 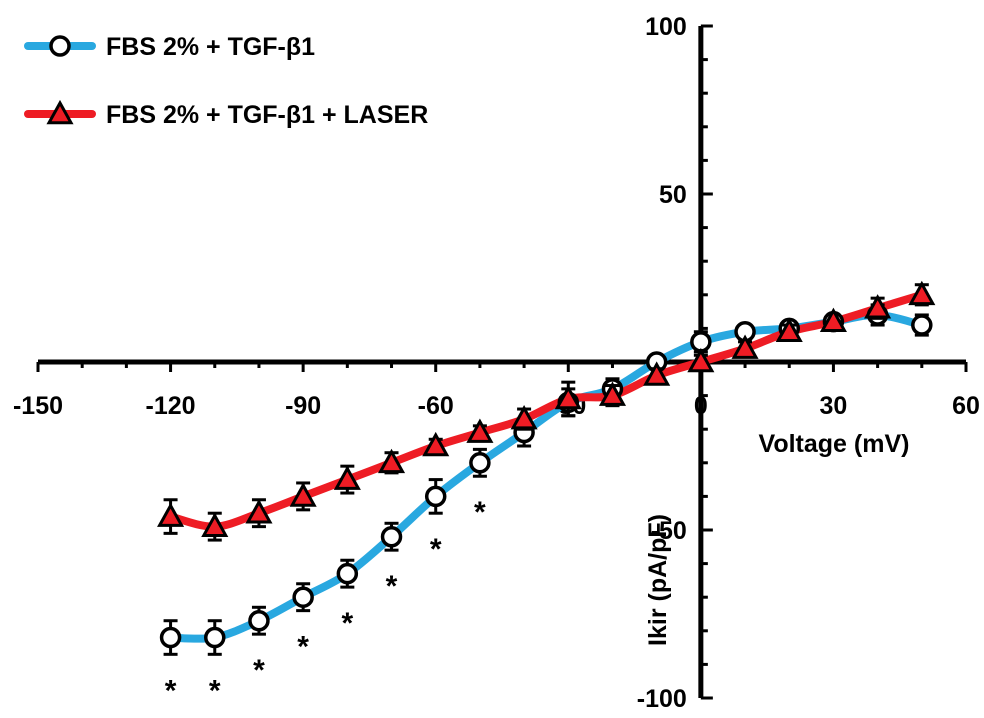 What do you see at coordinates (966, 406) in the screenshot?
I see `x-tick-label: 60` at bounding box center [966, 406].